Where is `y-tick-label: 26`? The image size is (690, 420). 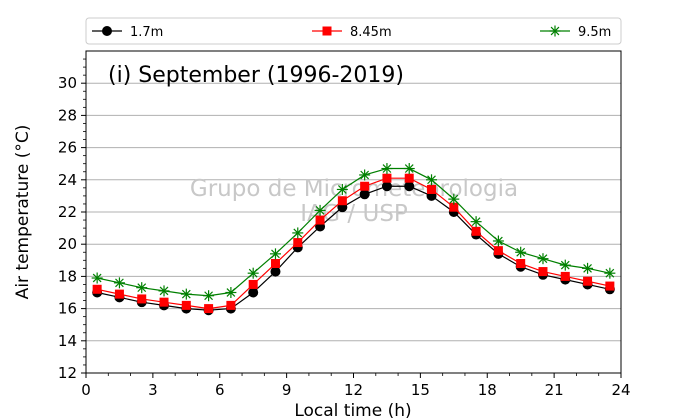
y-tick-label: 26 is located at coordinates (67, 148).